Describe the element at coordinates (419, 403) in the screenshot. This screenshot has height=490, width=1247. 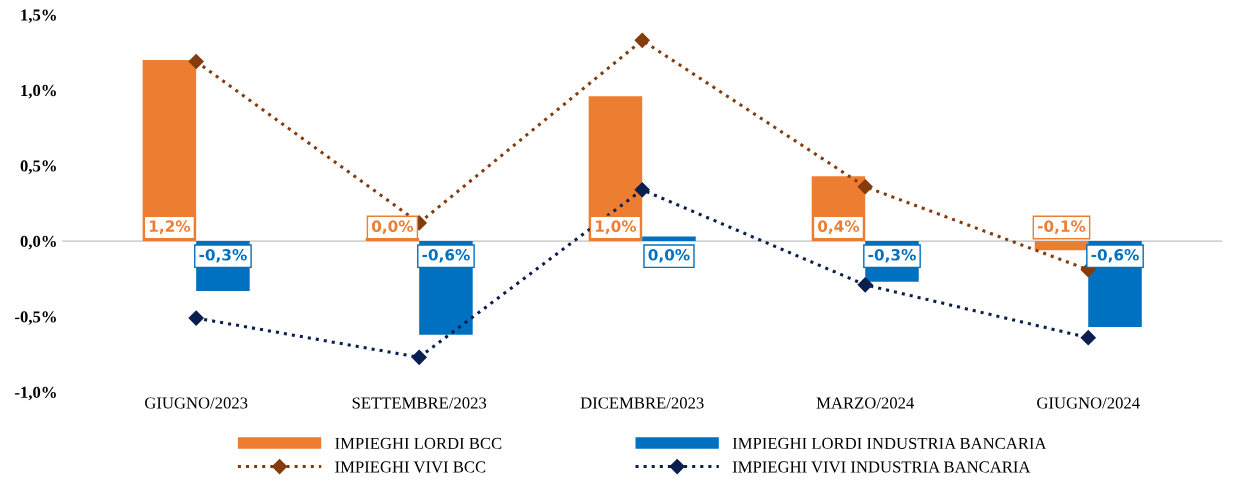
I see `x-tick-label: SETTEMBRE/2023` at that location.